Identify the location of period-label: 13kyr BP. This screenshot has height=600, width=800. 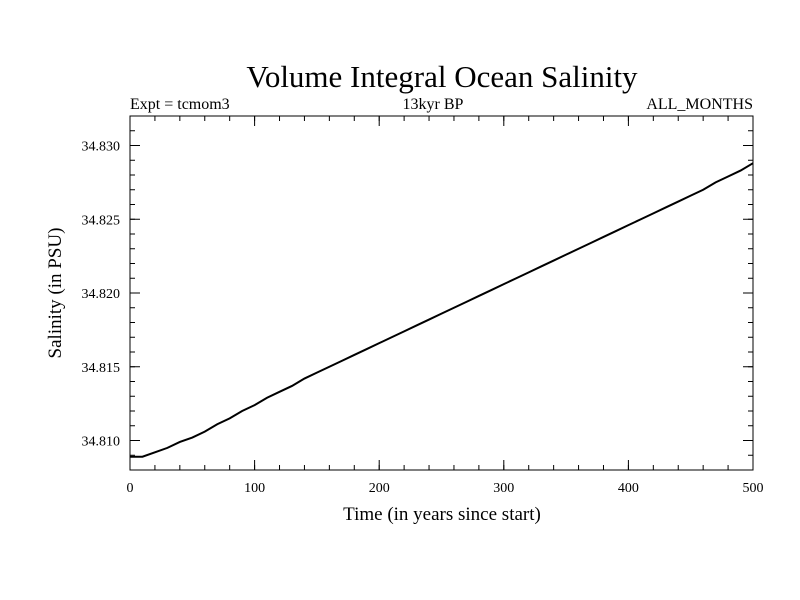
(433, 104).